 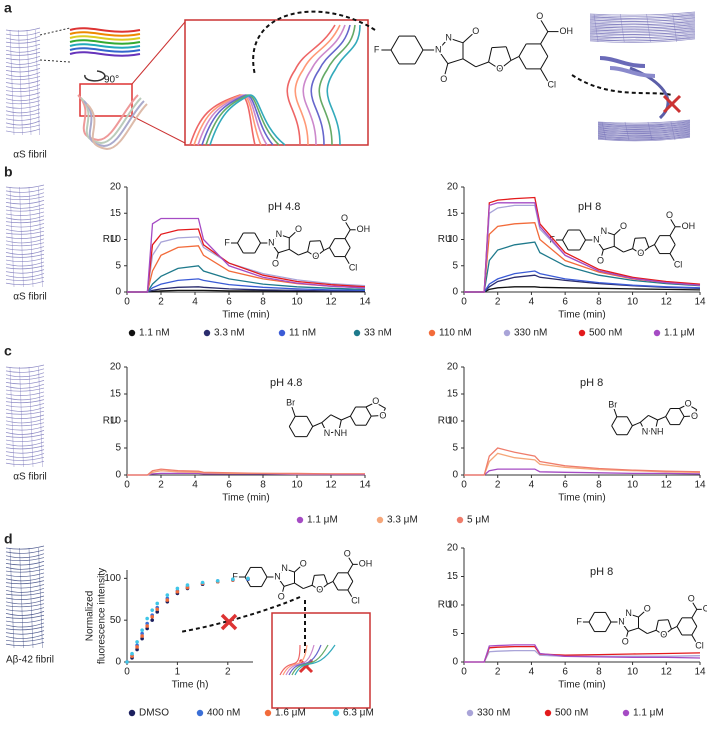 What do you see at coordinates (127, 485) in the screenshot?
I see `x-tick-label: 0` at bounding box center [127, 485].